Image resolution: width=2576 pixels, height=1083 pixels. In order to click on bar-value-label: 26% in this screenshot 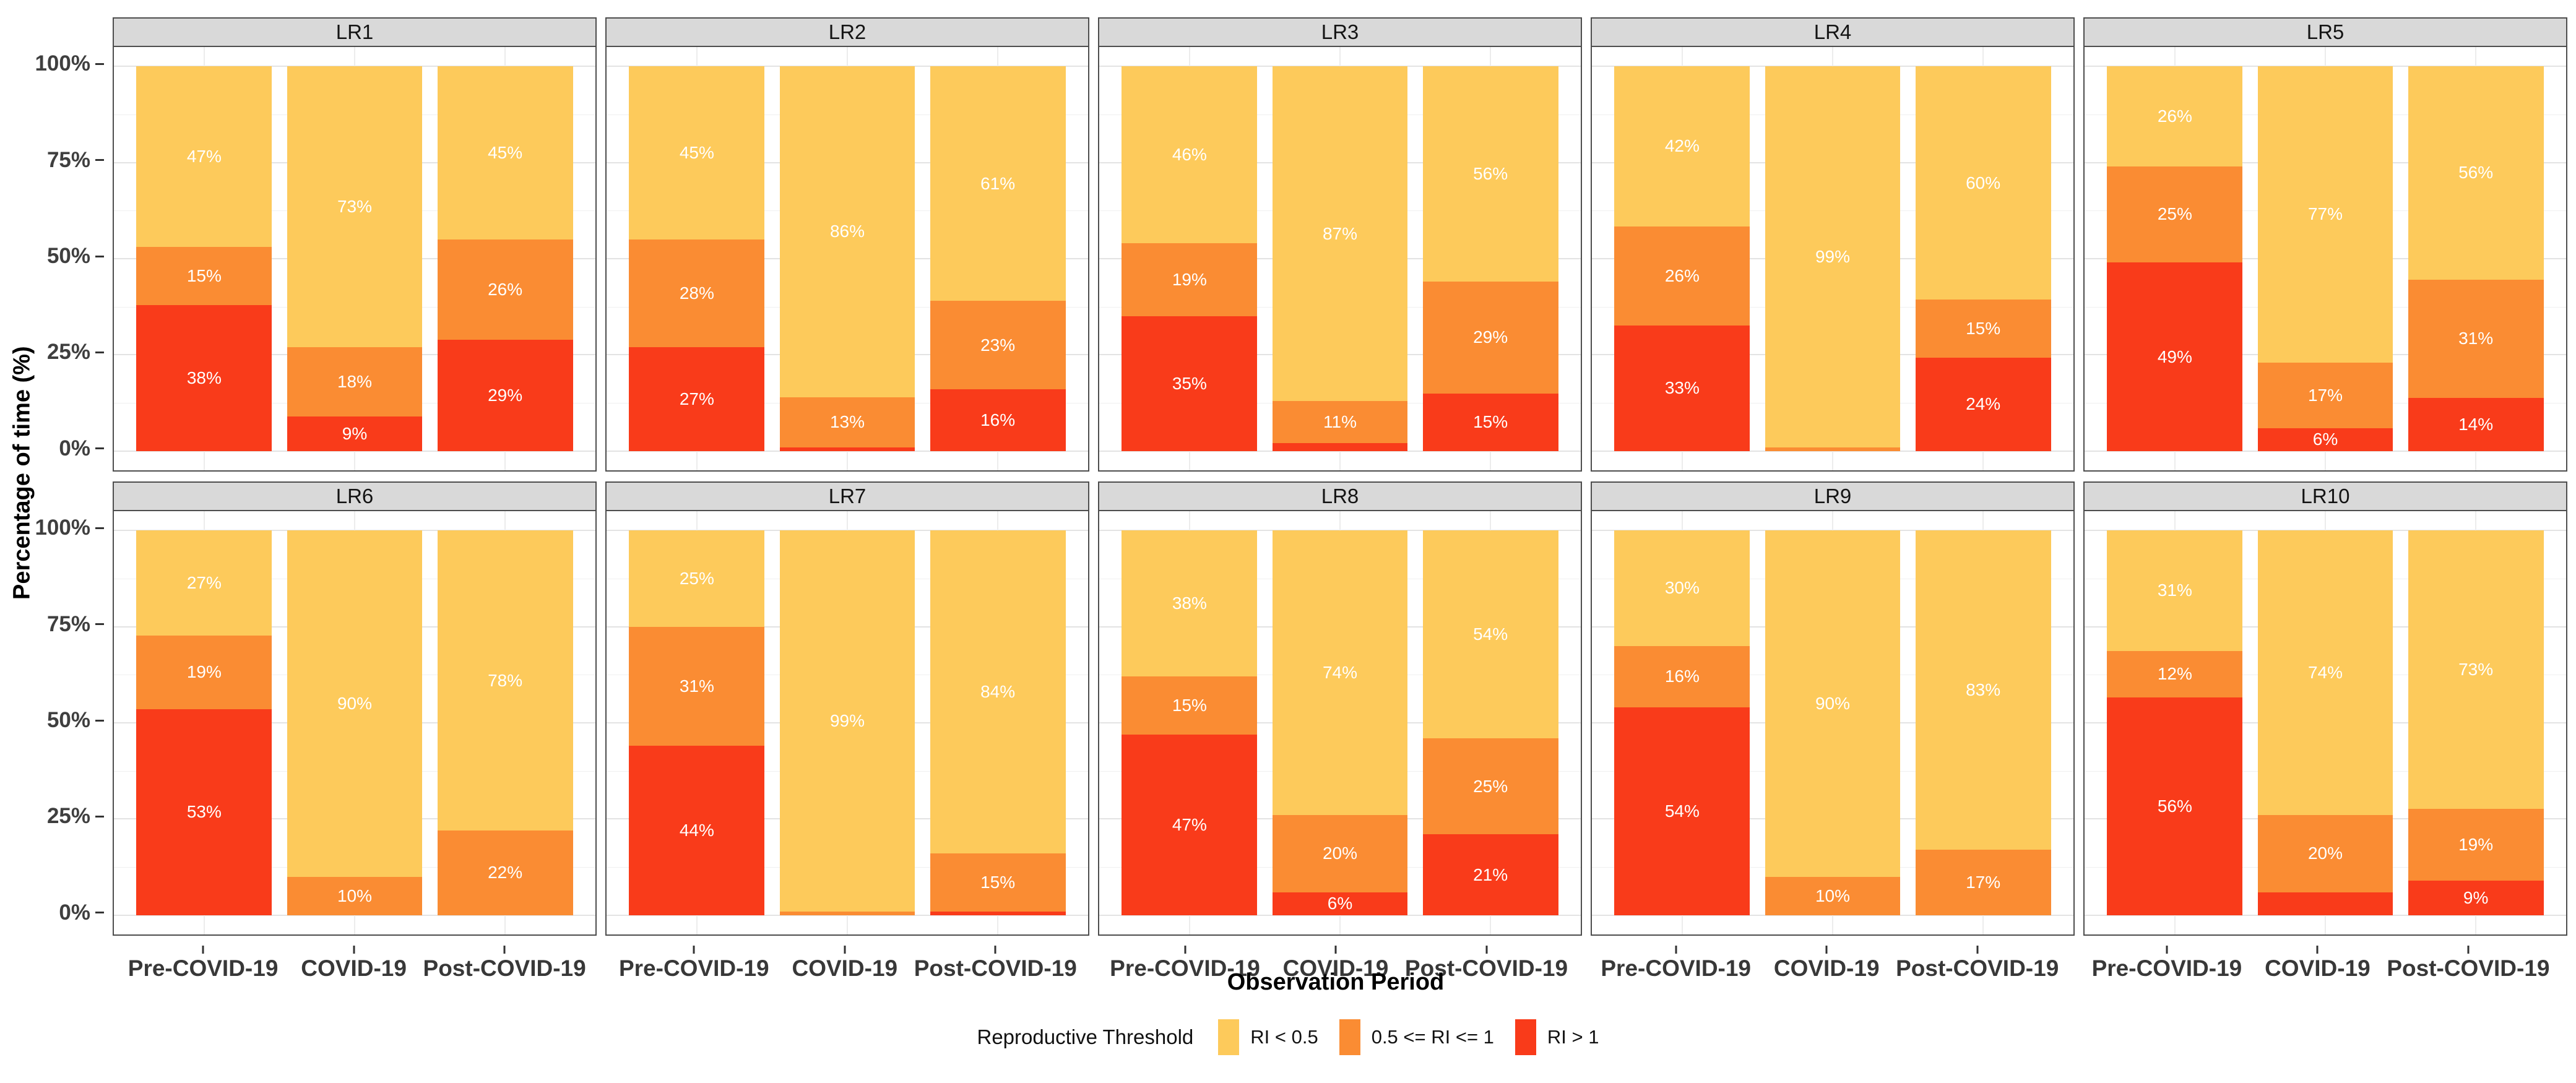, I will do `click(2174, 116)`.